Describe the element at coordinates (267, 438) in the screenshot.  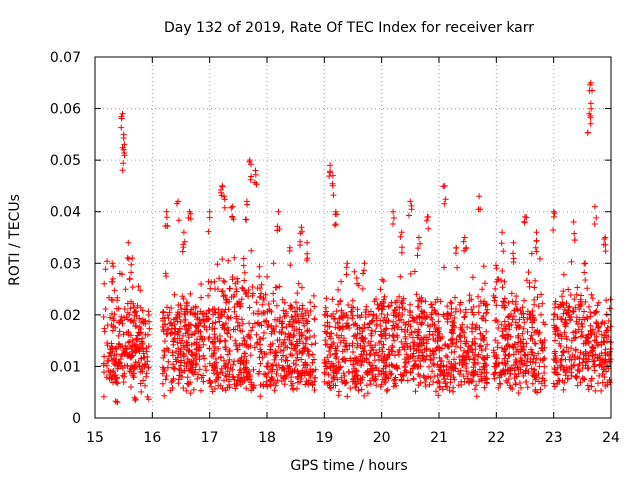
I see `x-tick-label: 18` at that location.